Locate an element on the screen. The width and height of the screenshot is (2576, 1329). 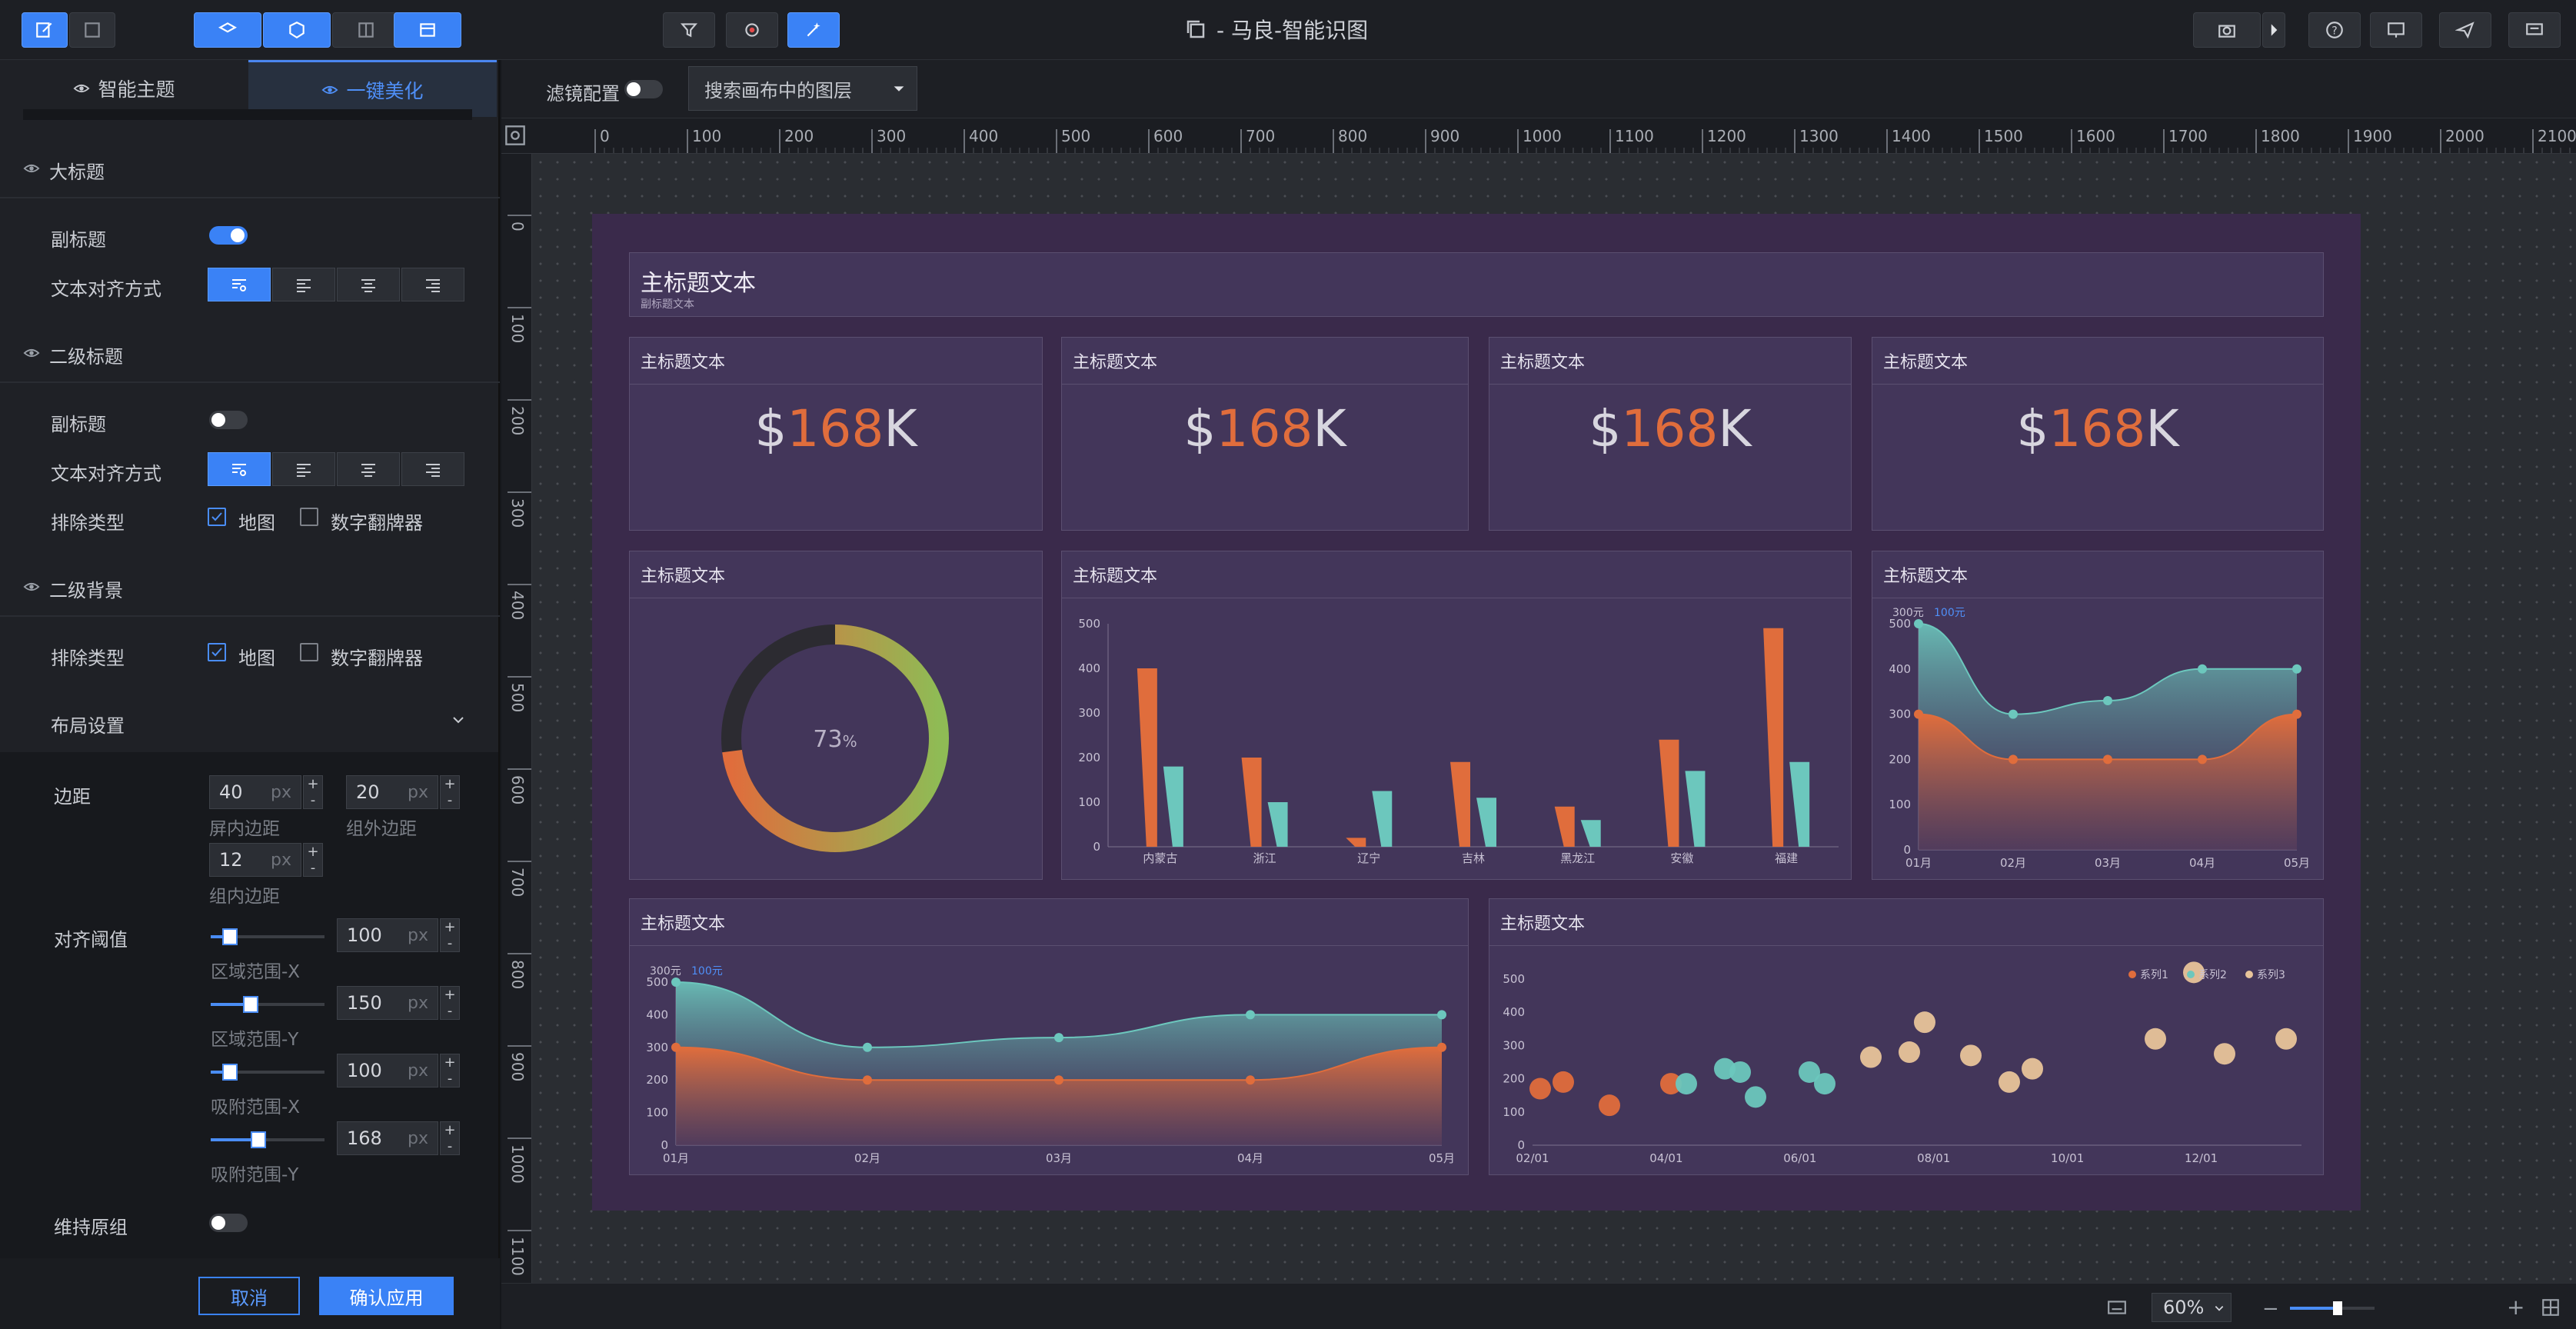
big-title-subtitle-toggle is located at coordinates (229, 235).